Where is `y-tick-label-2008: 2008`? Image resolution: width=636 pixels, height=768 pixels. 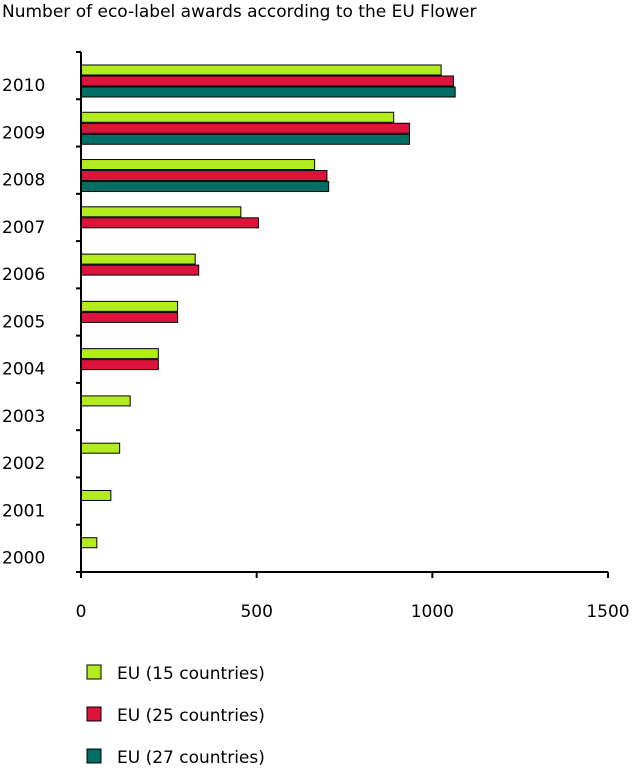
y-tick-label-2008: 2008 is located at coordinates (23, 181).